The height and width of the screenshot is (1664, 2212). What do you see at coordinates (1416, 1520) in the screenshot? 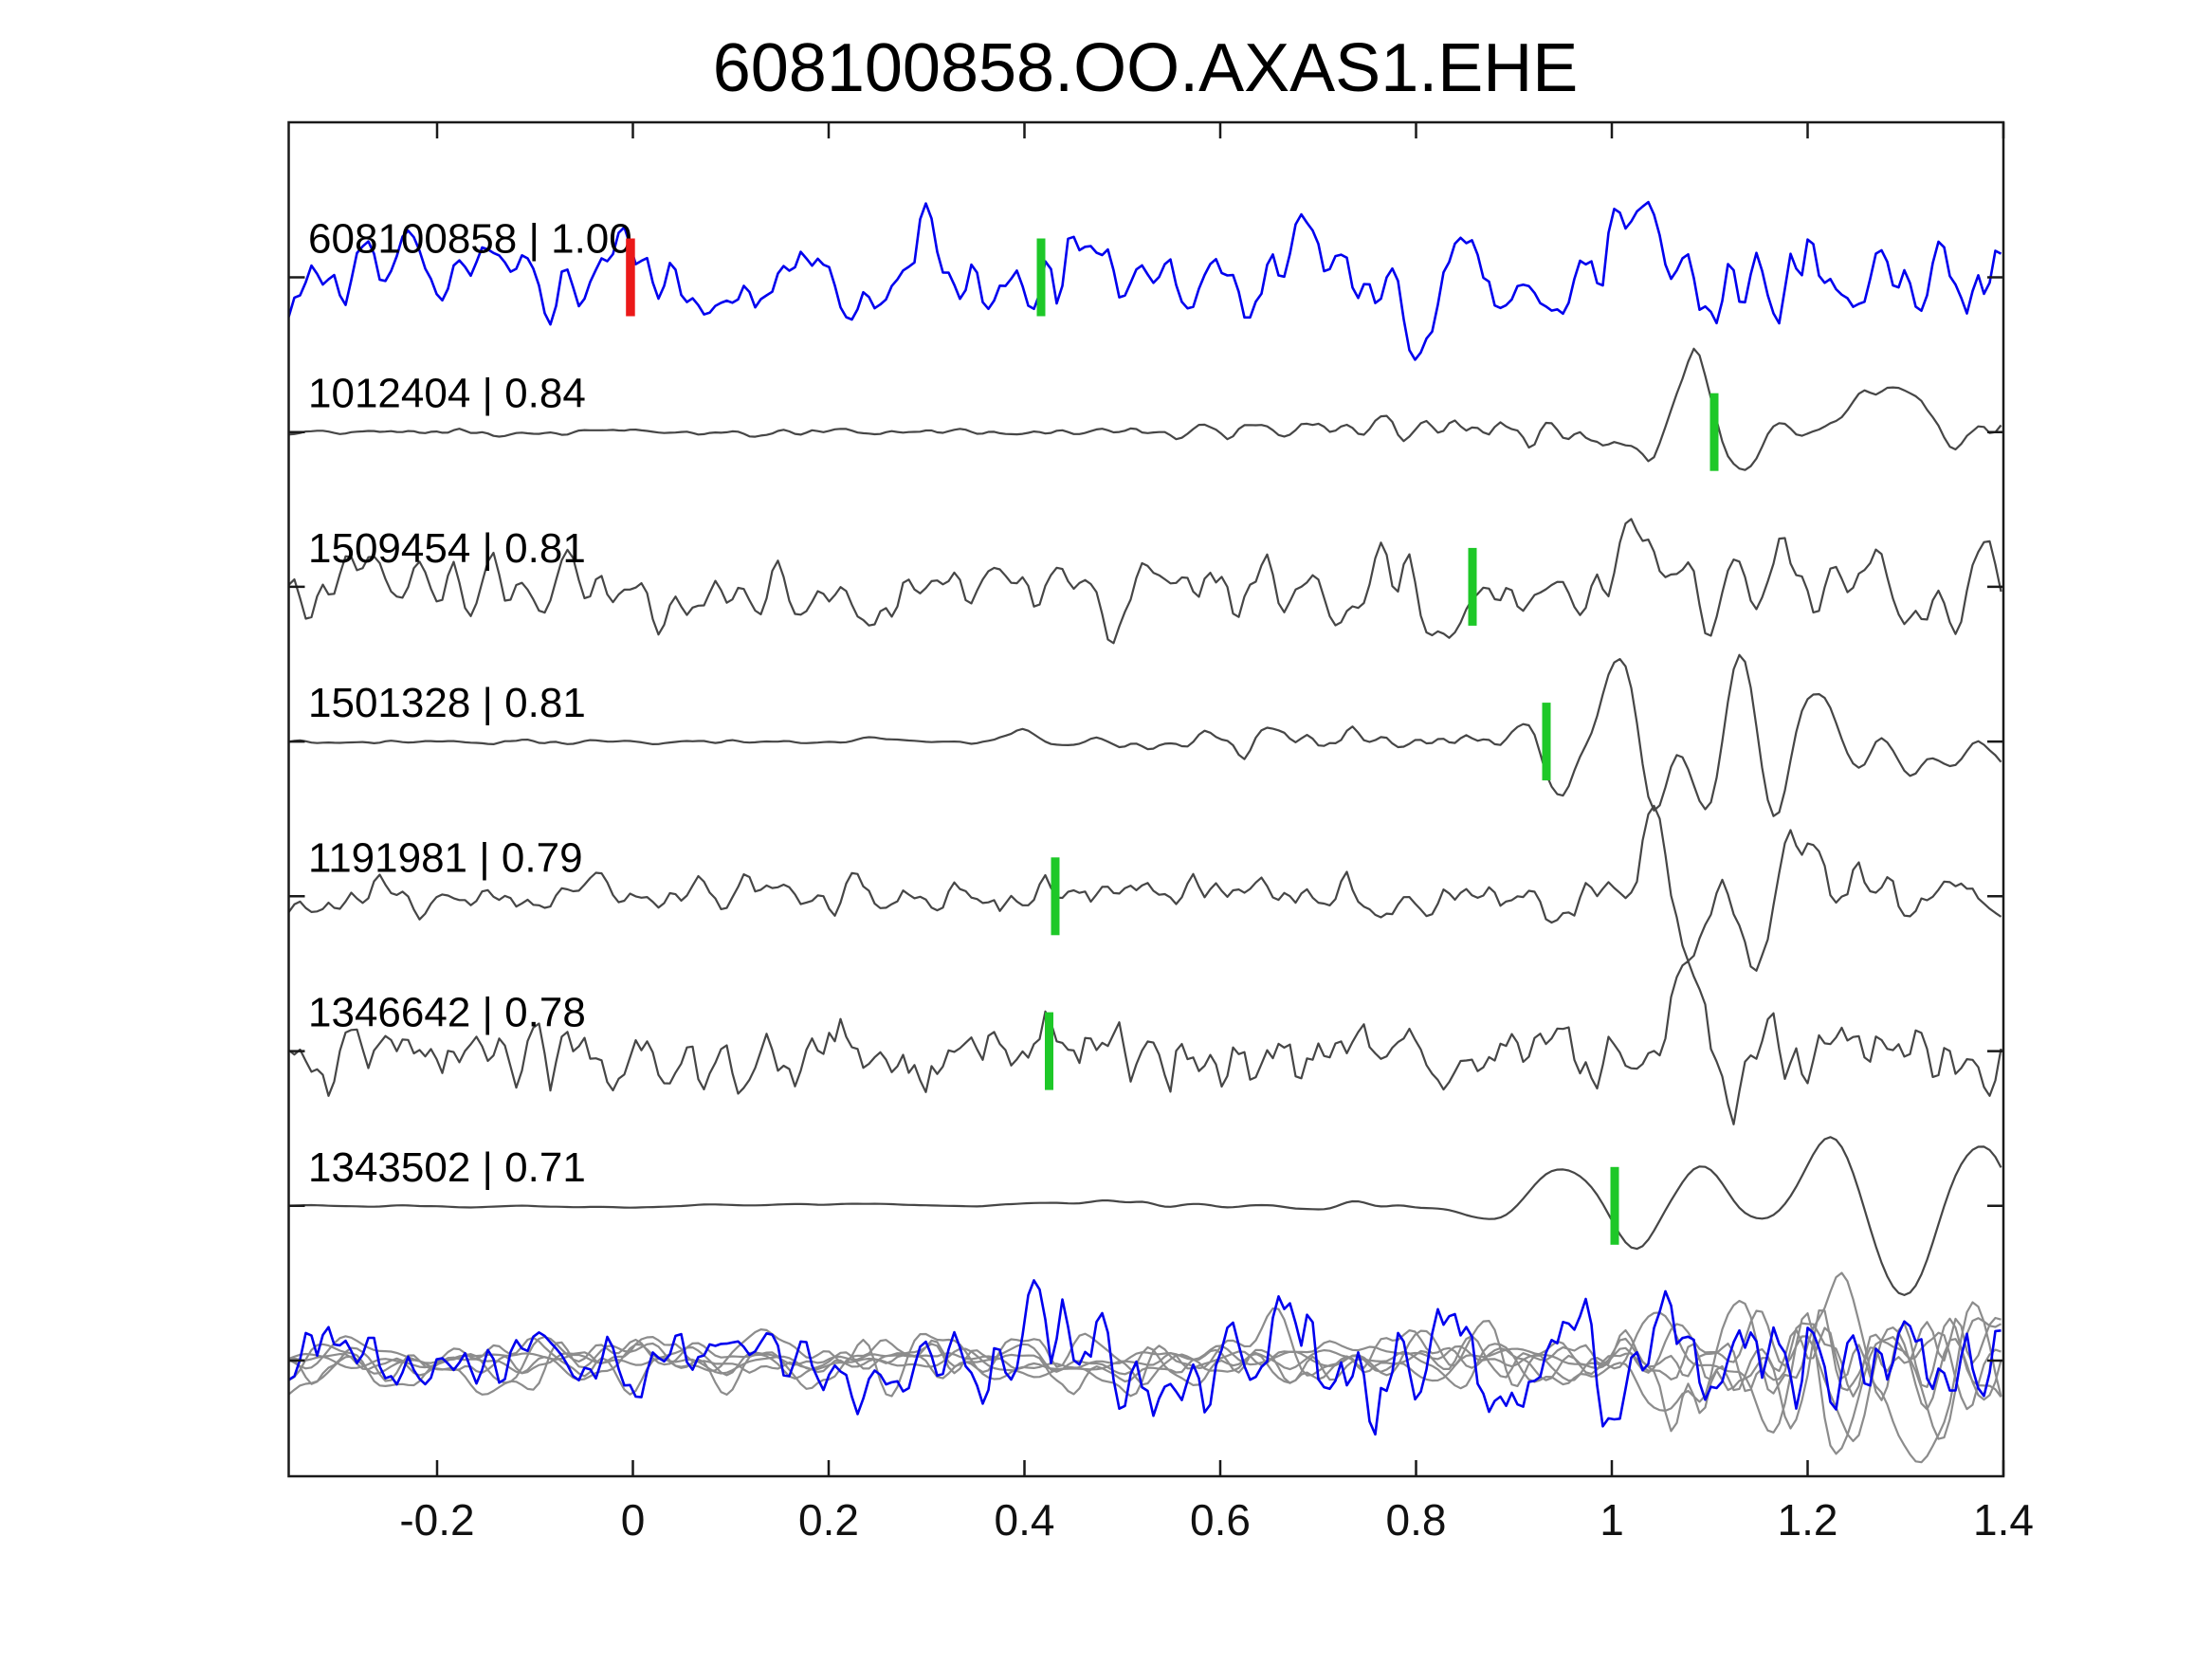
I see `svg-text: 0.8` at bounding box center [1416, 1520].